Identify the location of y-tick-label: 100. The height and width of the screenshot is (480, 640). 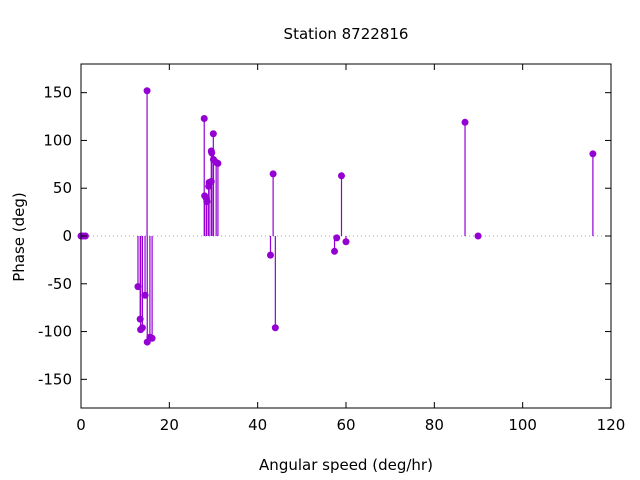
(57, 140).